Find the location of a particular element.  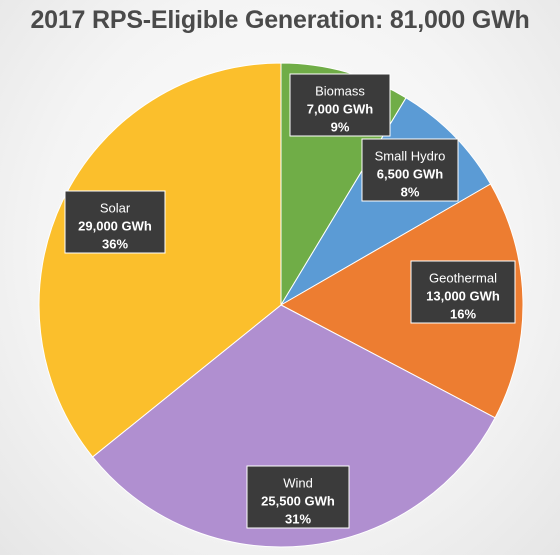

data-label-value: 13,000 GWh is located at coordinates (463, 295).